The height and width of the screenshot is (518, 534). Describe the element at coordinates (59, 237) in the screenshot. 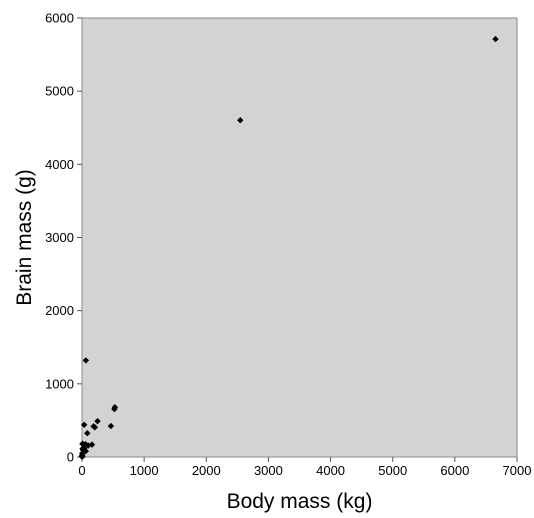

I see `y-tick-label: 3000` at that location.